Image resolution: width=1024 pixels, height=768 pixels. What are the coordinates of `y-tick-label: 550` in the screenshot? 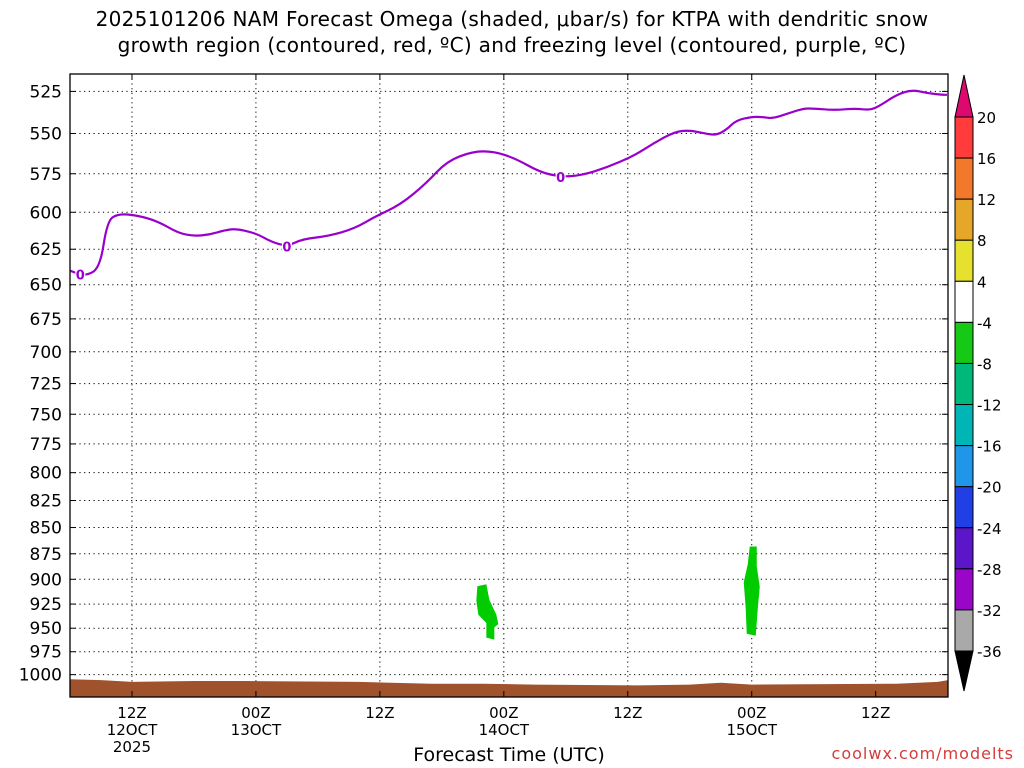 It's located at (46, 135).